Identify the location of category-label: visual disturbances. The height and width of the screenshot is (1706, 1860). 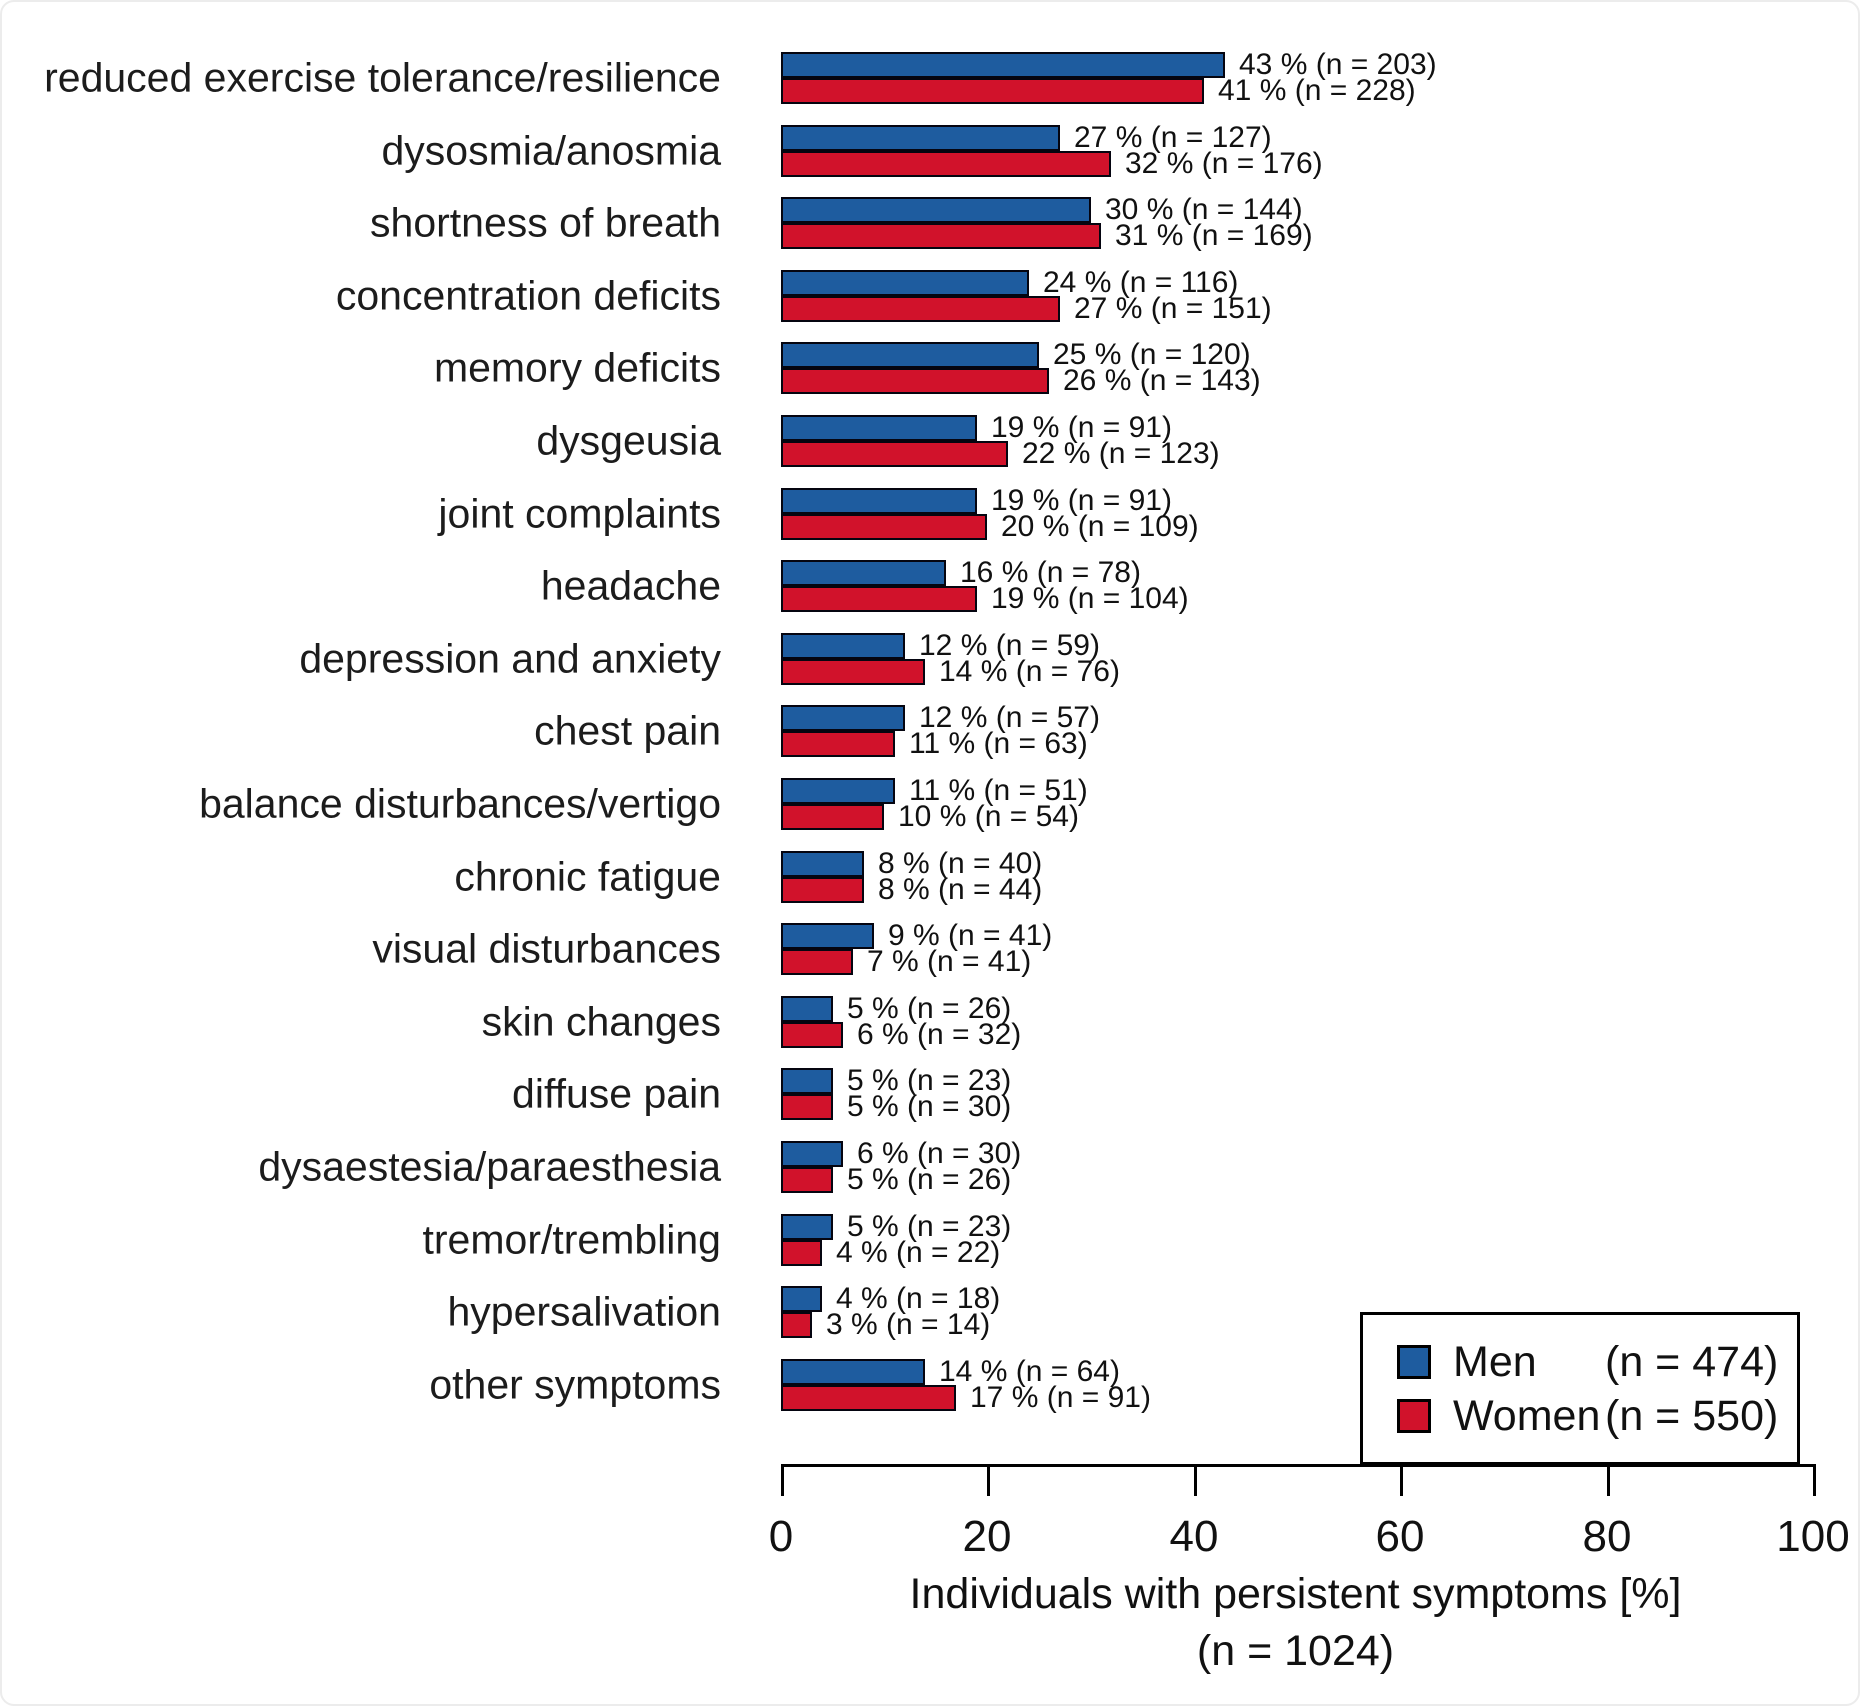
(546, 948).